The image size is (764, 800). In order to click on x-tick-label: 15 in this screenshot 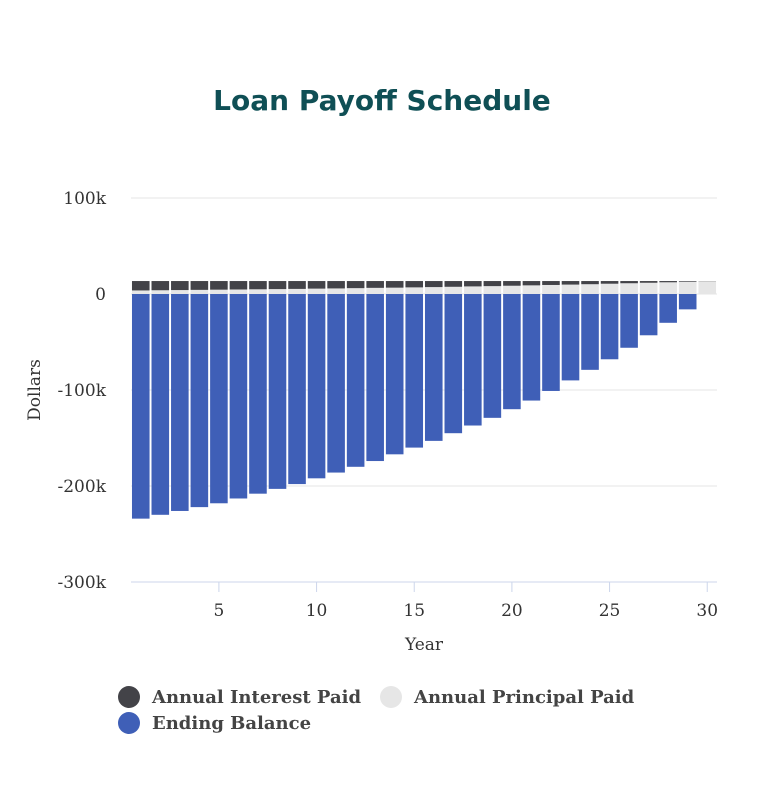, I will do `click(414, 611)`.